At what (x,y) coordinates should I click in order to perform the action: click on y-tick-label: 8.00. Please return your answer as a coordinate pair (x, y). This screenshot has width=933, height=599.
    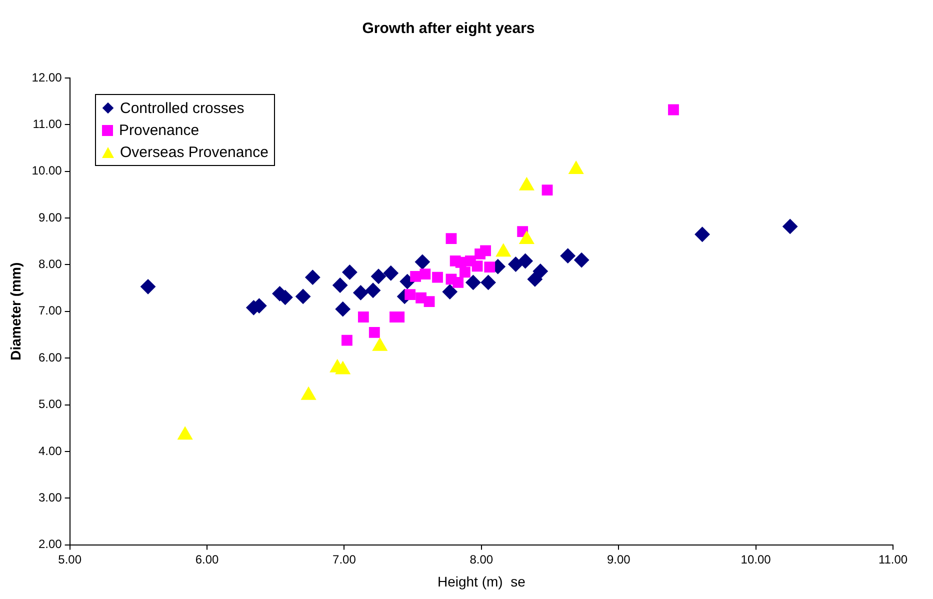
    Looking at the image, I should click on (50, 264).